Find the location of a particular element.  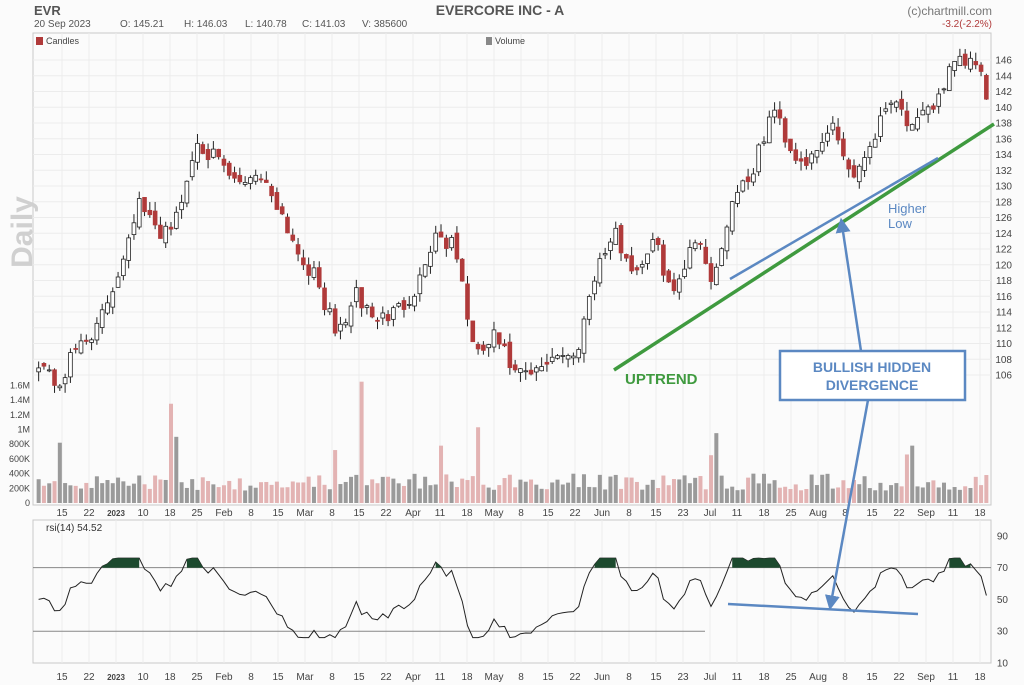

x-tick-label: 18 is located at coordinates (980, 513).